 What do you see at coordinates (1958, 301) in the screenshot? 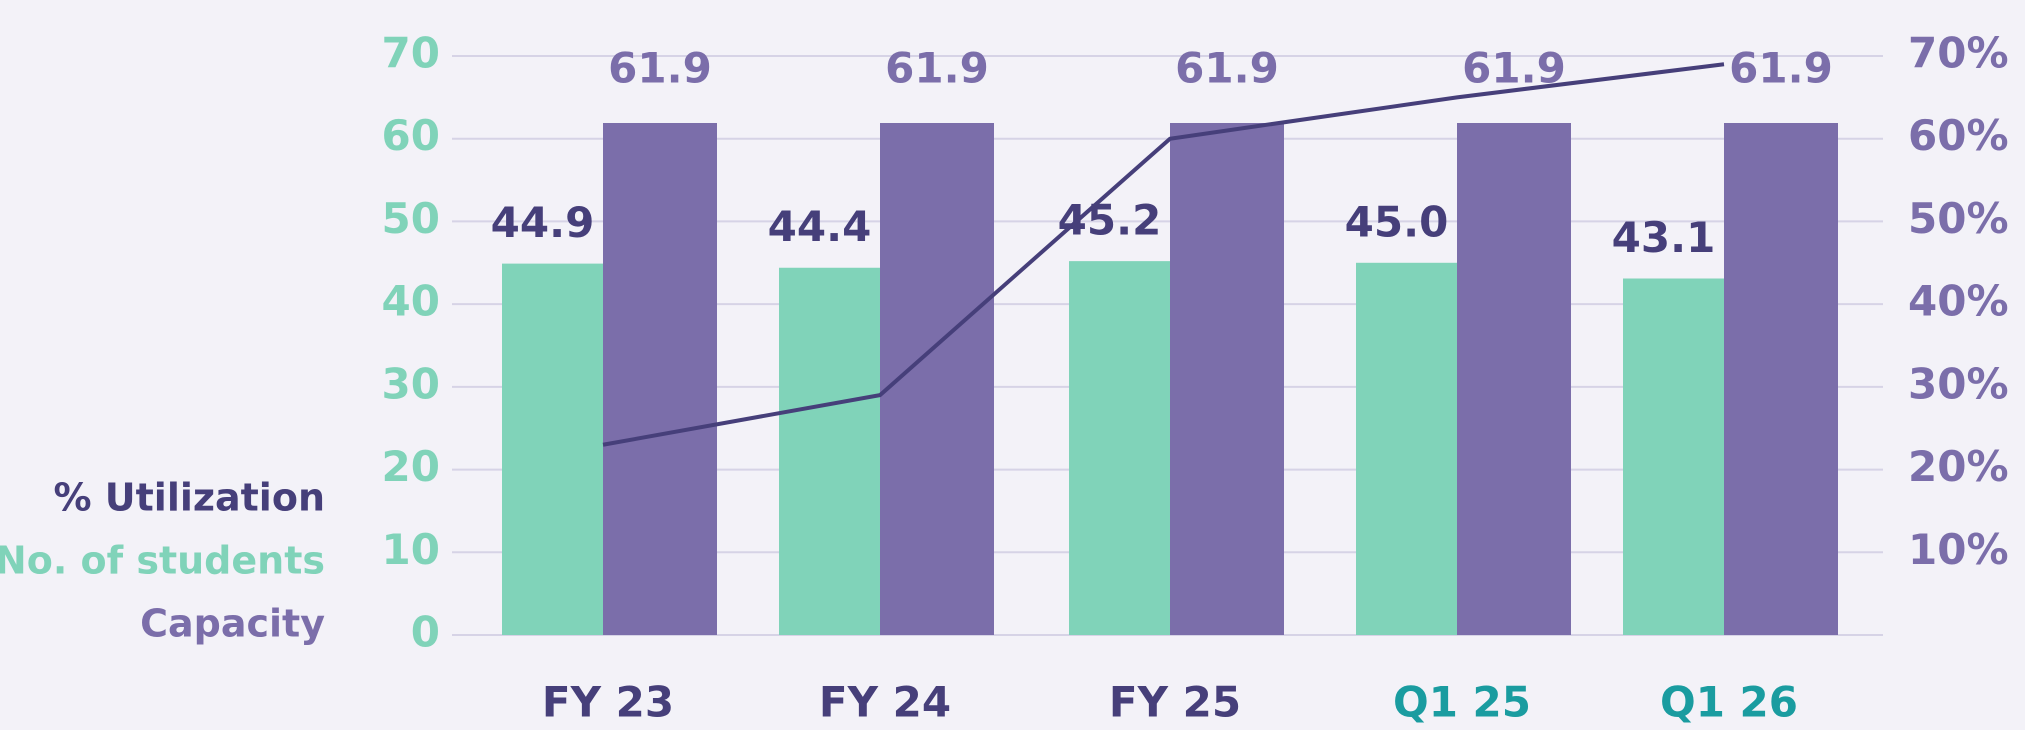
I see `y2-tick-label: 40%` at bounding box center [1958, 301].